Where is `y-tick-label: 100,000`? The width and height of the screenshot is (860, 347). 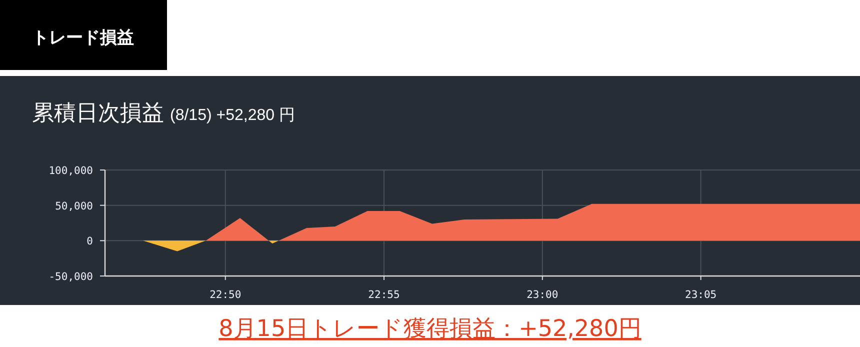
y-tick-label: 100,000 is located at coordinates (70, 171).